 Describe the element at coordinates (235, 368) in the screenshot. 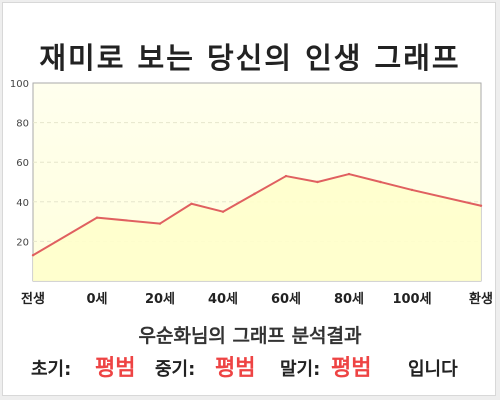

I see `mid-value: 평범` at that location.